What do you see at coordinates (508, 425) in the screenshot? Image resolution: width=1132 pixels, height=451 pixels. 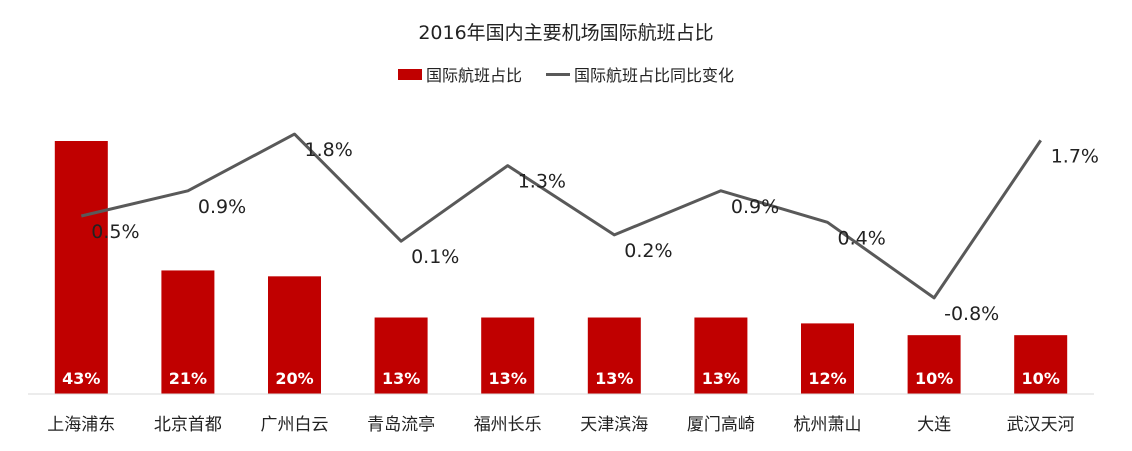 I see `category-label-4: 福州长乐` at bounding box center [508, 425].